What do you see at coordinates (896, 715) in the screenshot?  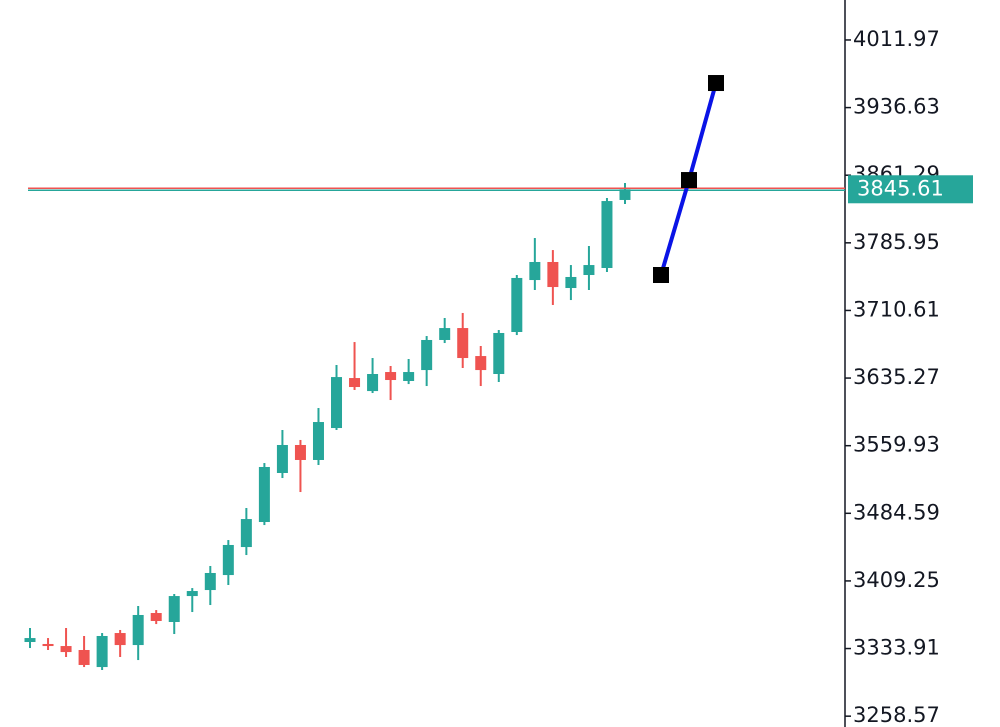 I see `y-tick-label: 3258.57` at bounding box center [896, 715].